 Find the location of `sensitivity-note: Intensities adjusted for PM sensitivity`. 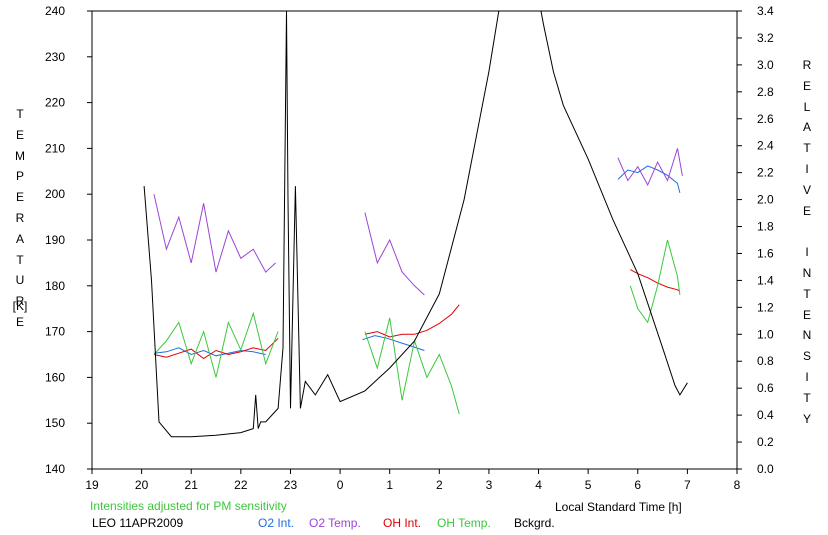

sensitivity-note: Intensities adjusted for PM sensitivity is located at coordinates (188, 506).